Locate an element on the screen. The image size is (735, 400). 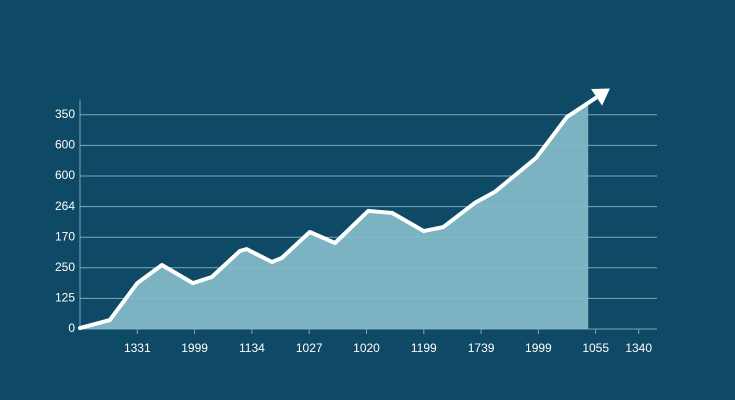
x-tick-label: 1055 is located at coordinates (595, 348).